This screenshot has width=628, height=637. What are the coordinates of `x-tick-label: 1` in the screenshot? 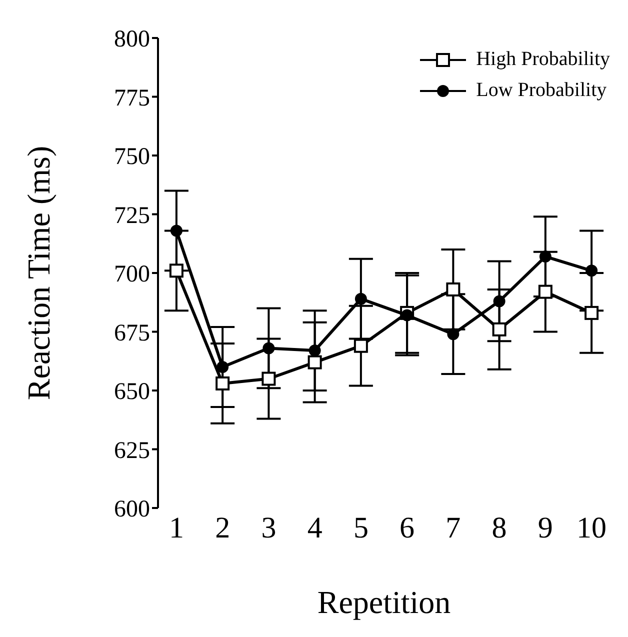 It's located at (176, 527).